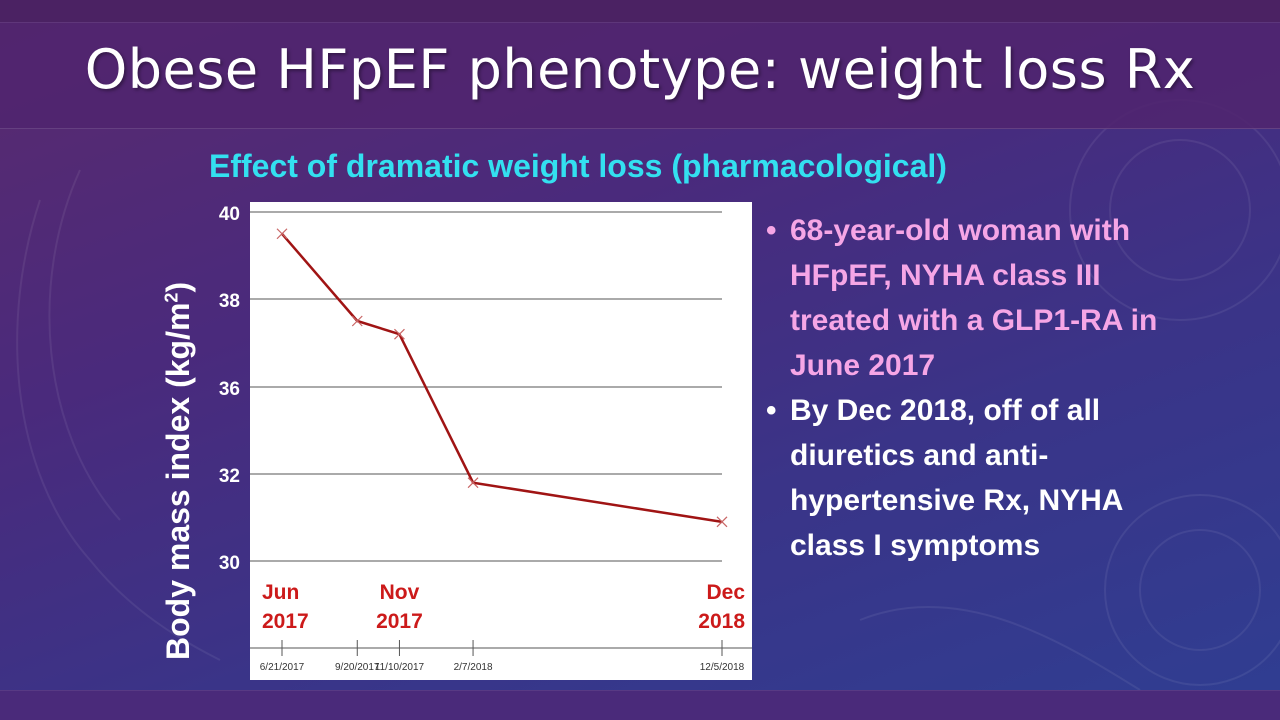 The image size is (1280, 720). I want to click on y-tick-label: 30, so click(229, 563).